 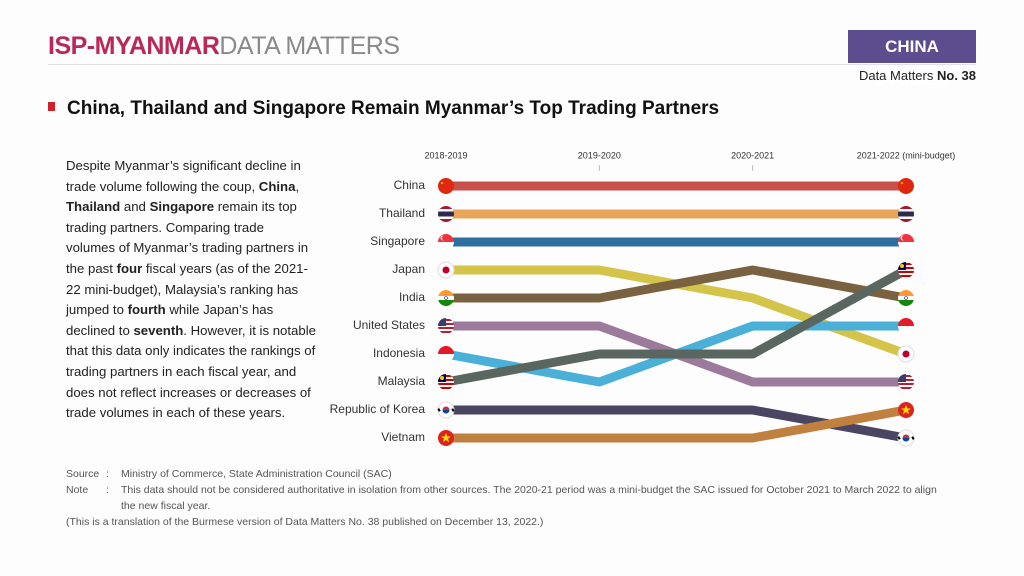 I want to click on paragraph-segment: while Japan’s has declined to, so click(x=170, y=320).